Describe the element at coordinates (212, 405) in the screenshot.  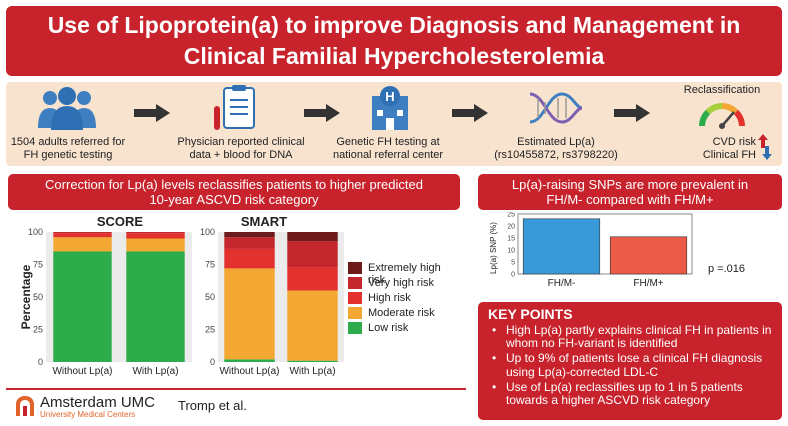
I see `authors-label: Tromp et al.` at that location.